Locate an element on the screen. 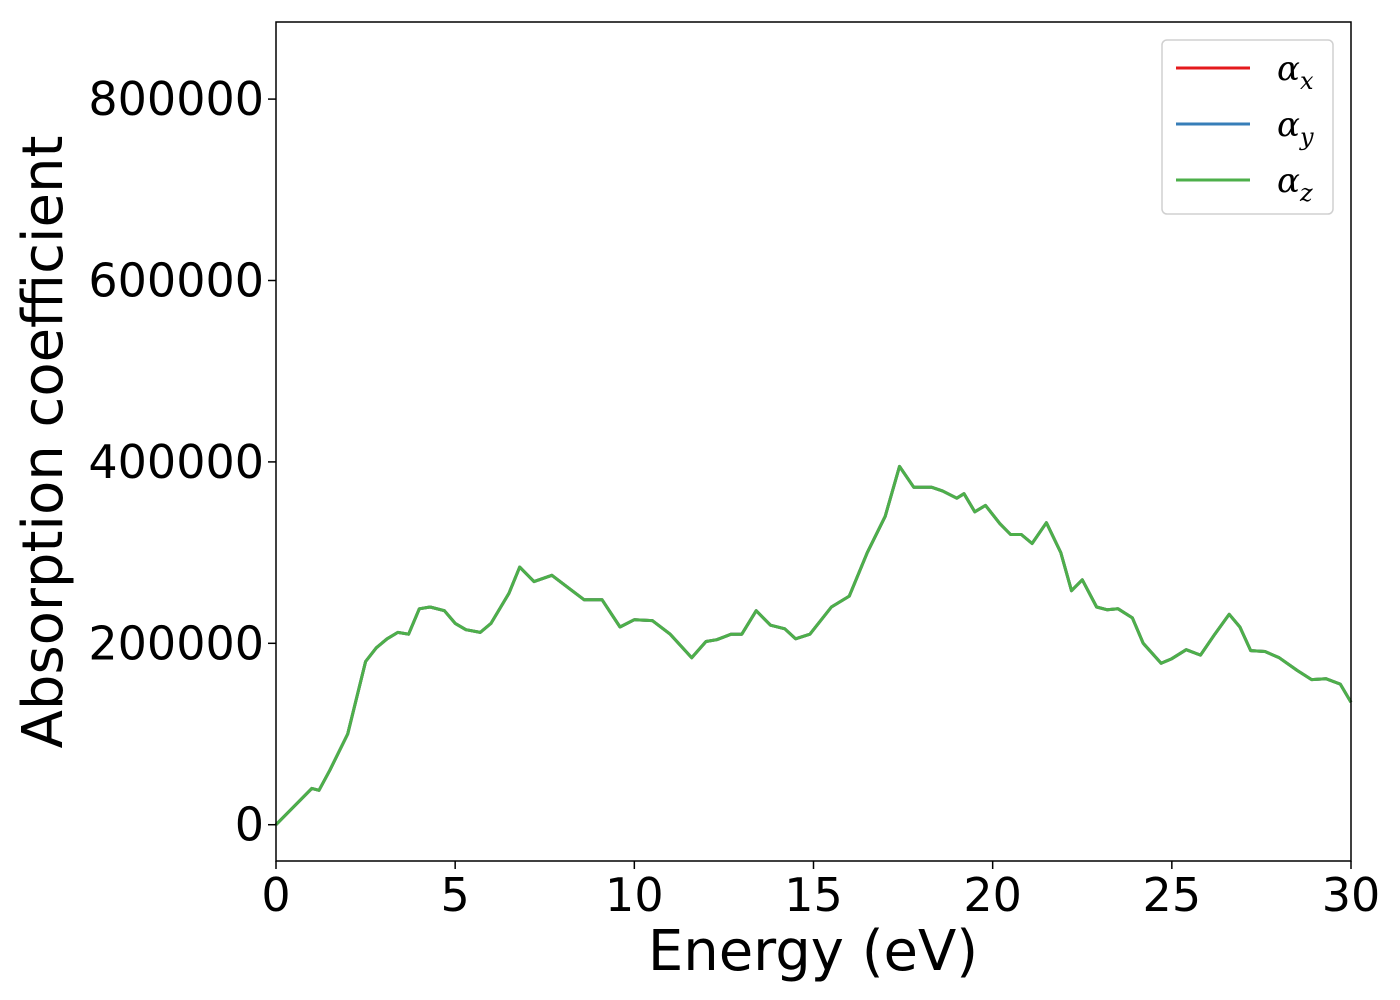 This screenshot has height=1000, width=1400. y-tick-label: 600000 is located at coordinates (176, 281).